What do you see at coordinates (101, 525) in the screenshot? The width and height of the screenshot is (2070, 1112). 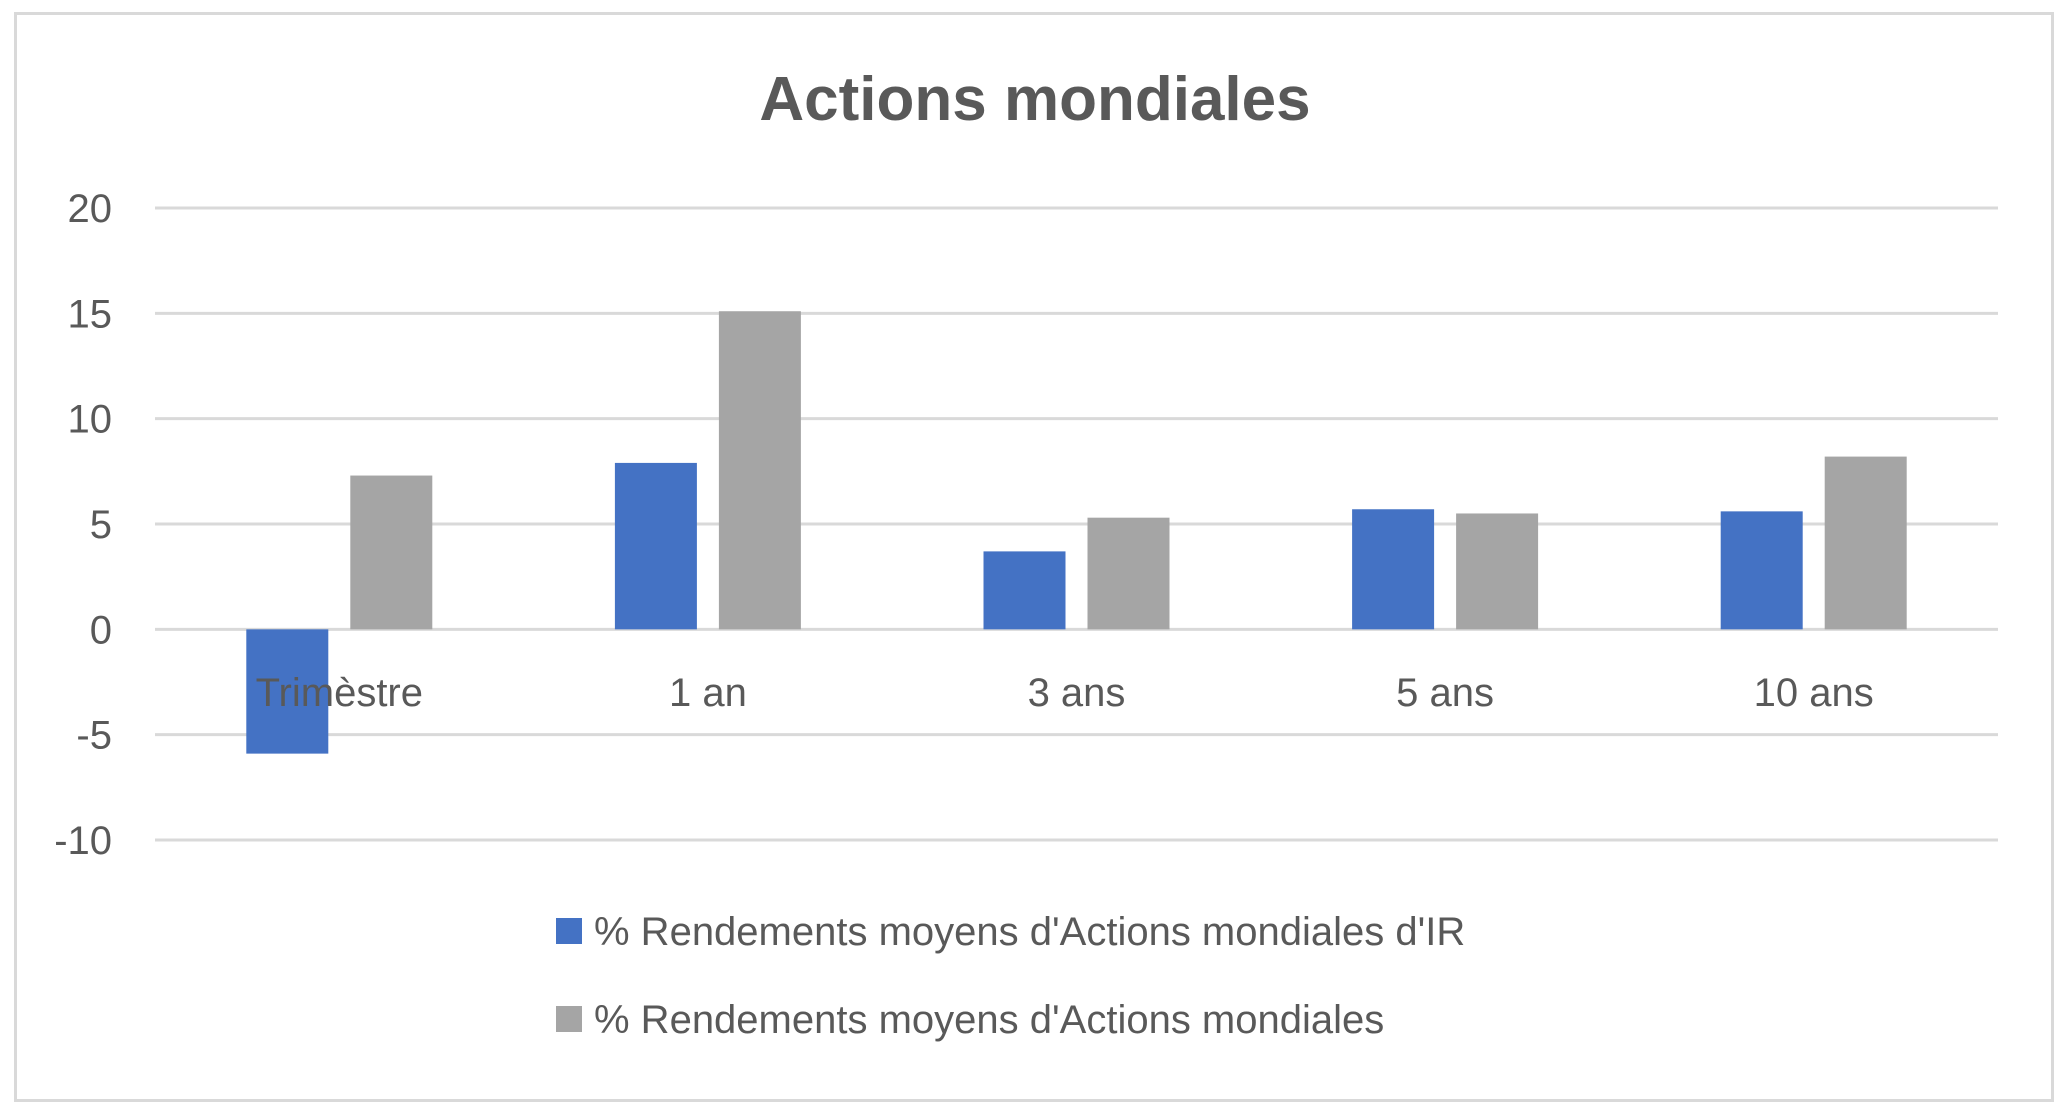 I see `y-tick-label: 5` at bounding box center [101, 525].